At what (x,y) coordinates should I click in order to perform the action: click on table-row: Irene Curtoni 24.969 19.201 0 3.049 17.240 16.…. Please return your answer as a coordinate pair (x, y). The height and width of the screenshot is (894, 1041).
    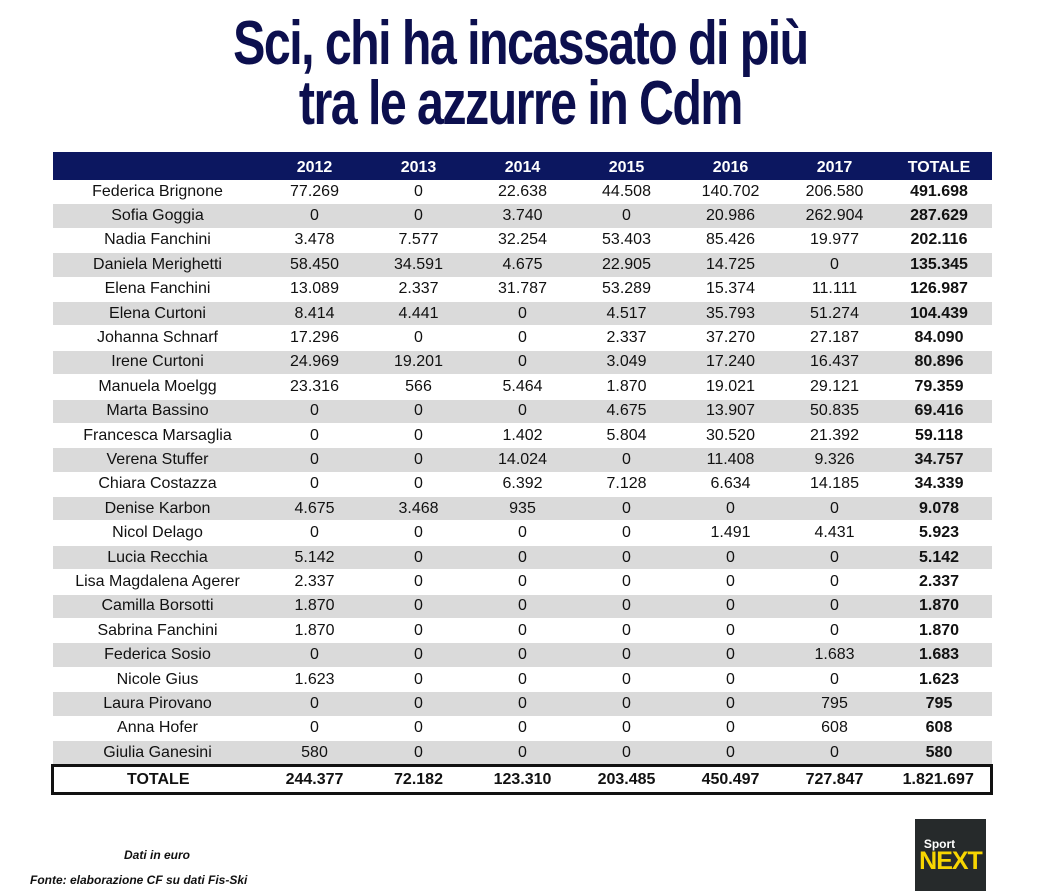
    Looking at the image, I should click on (522, 363).